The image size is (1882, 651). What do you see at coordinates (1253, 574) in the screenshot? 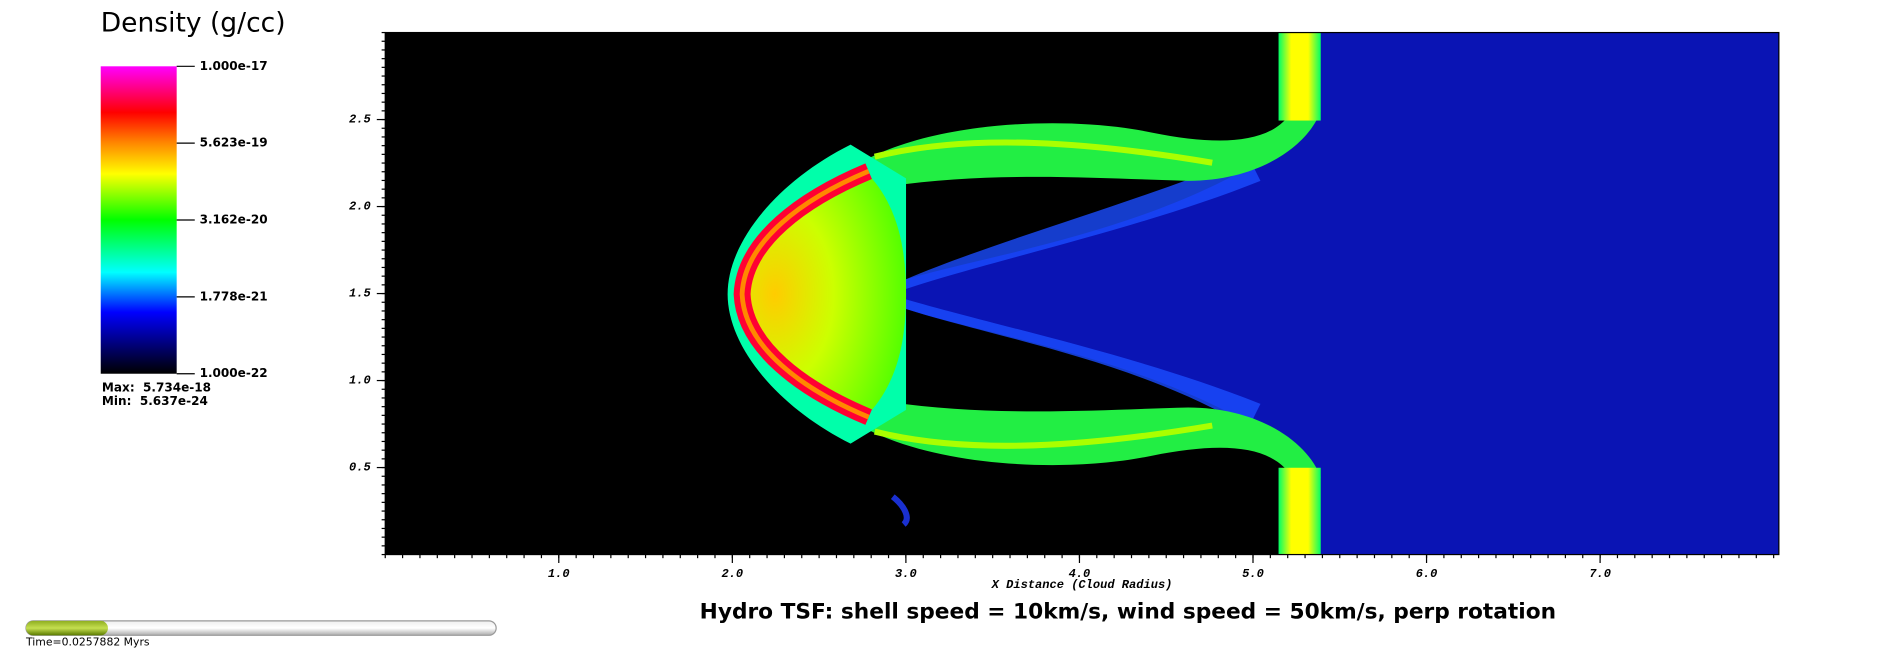
I see `x-tick-label: 5.0` at bounding box center [1253, 574].